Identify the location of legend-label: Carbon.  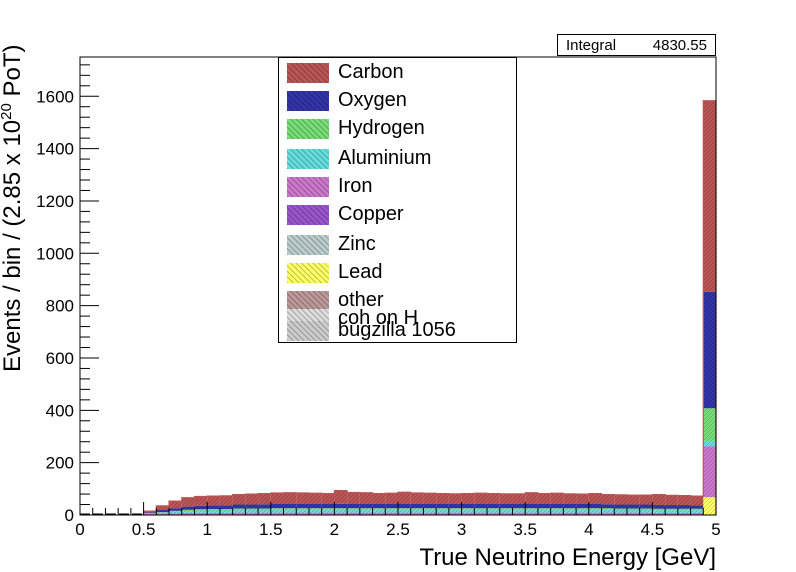
(371, 72).